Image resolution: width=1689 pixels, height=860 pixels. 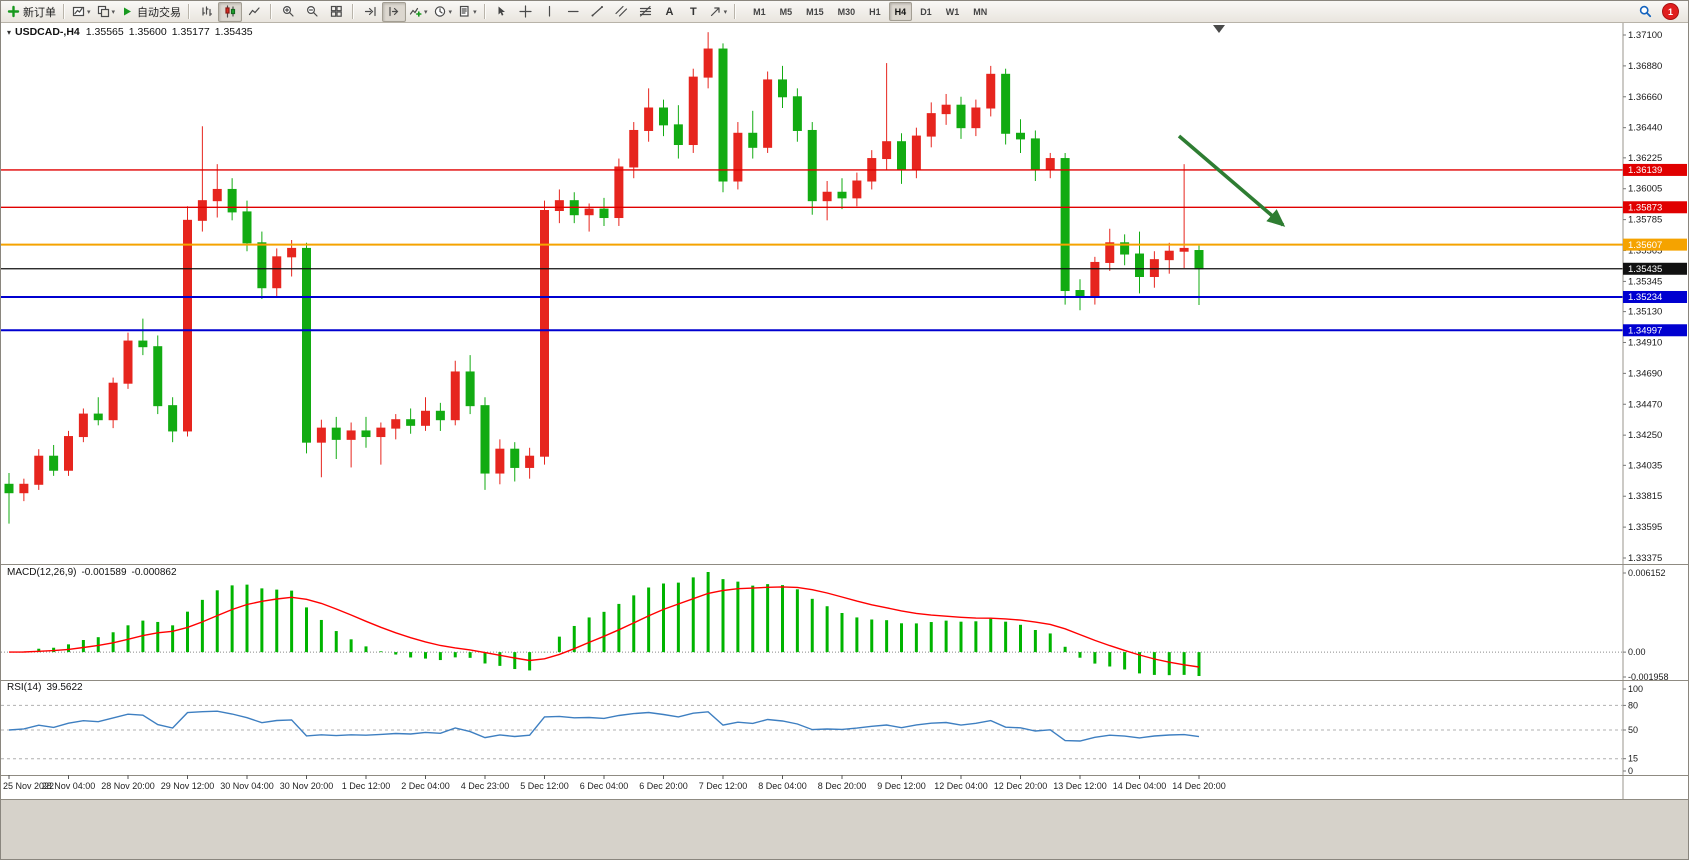 What do you see at coordinates (1633, 730) in the screenshot?
I see `rsi-axis-label: 50` at bounding box center [1633, 730].